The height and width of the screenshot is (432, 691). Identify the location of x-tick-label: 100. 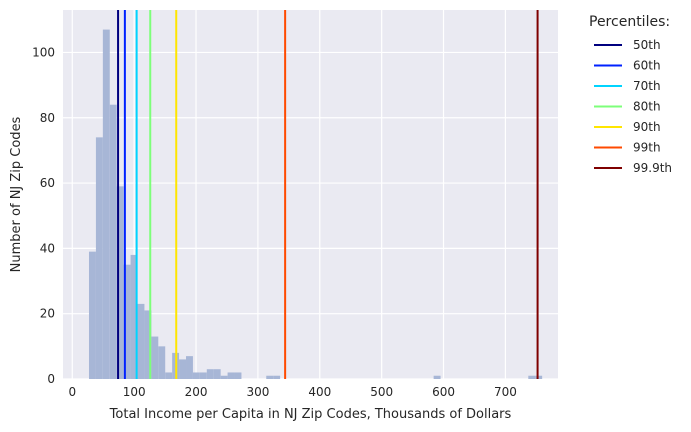
(134, 392).